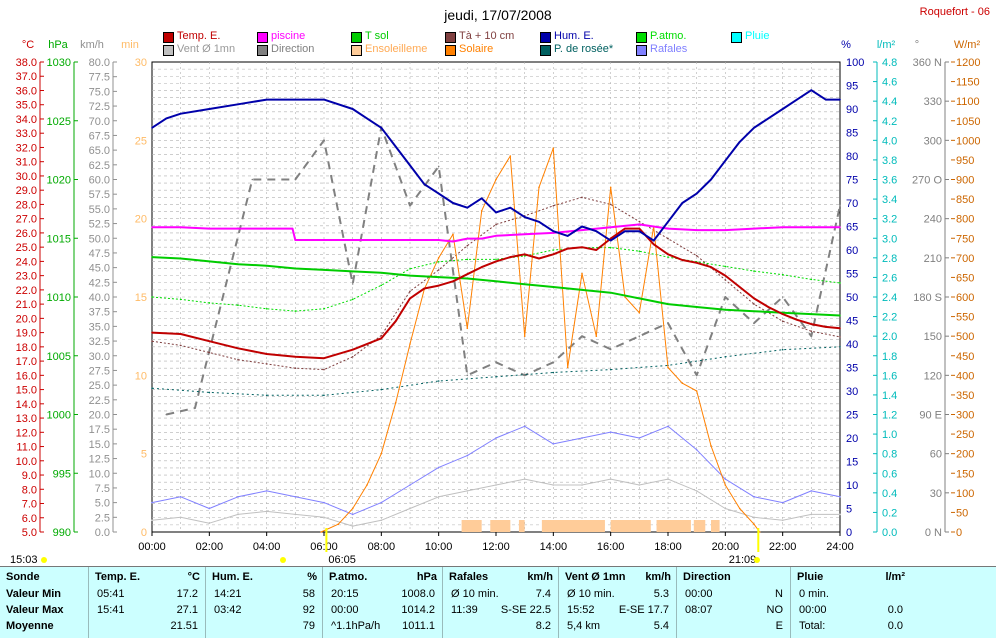  I want to click on hum-tick-label: 95, so click(852, 87).